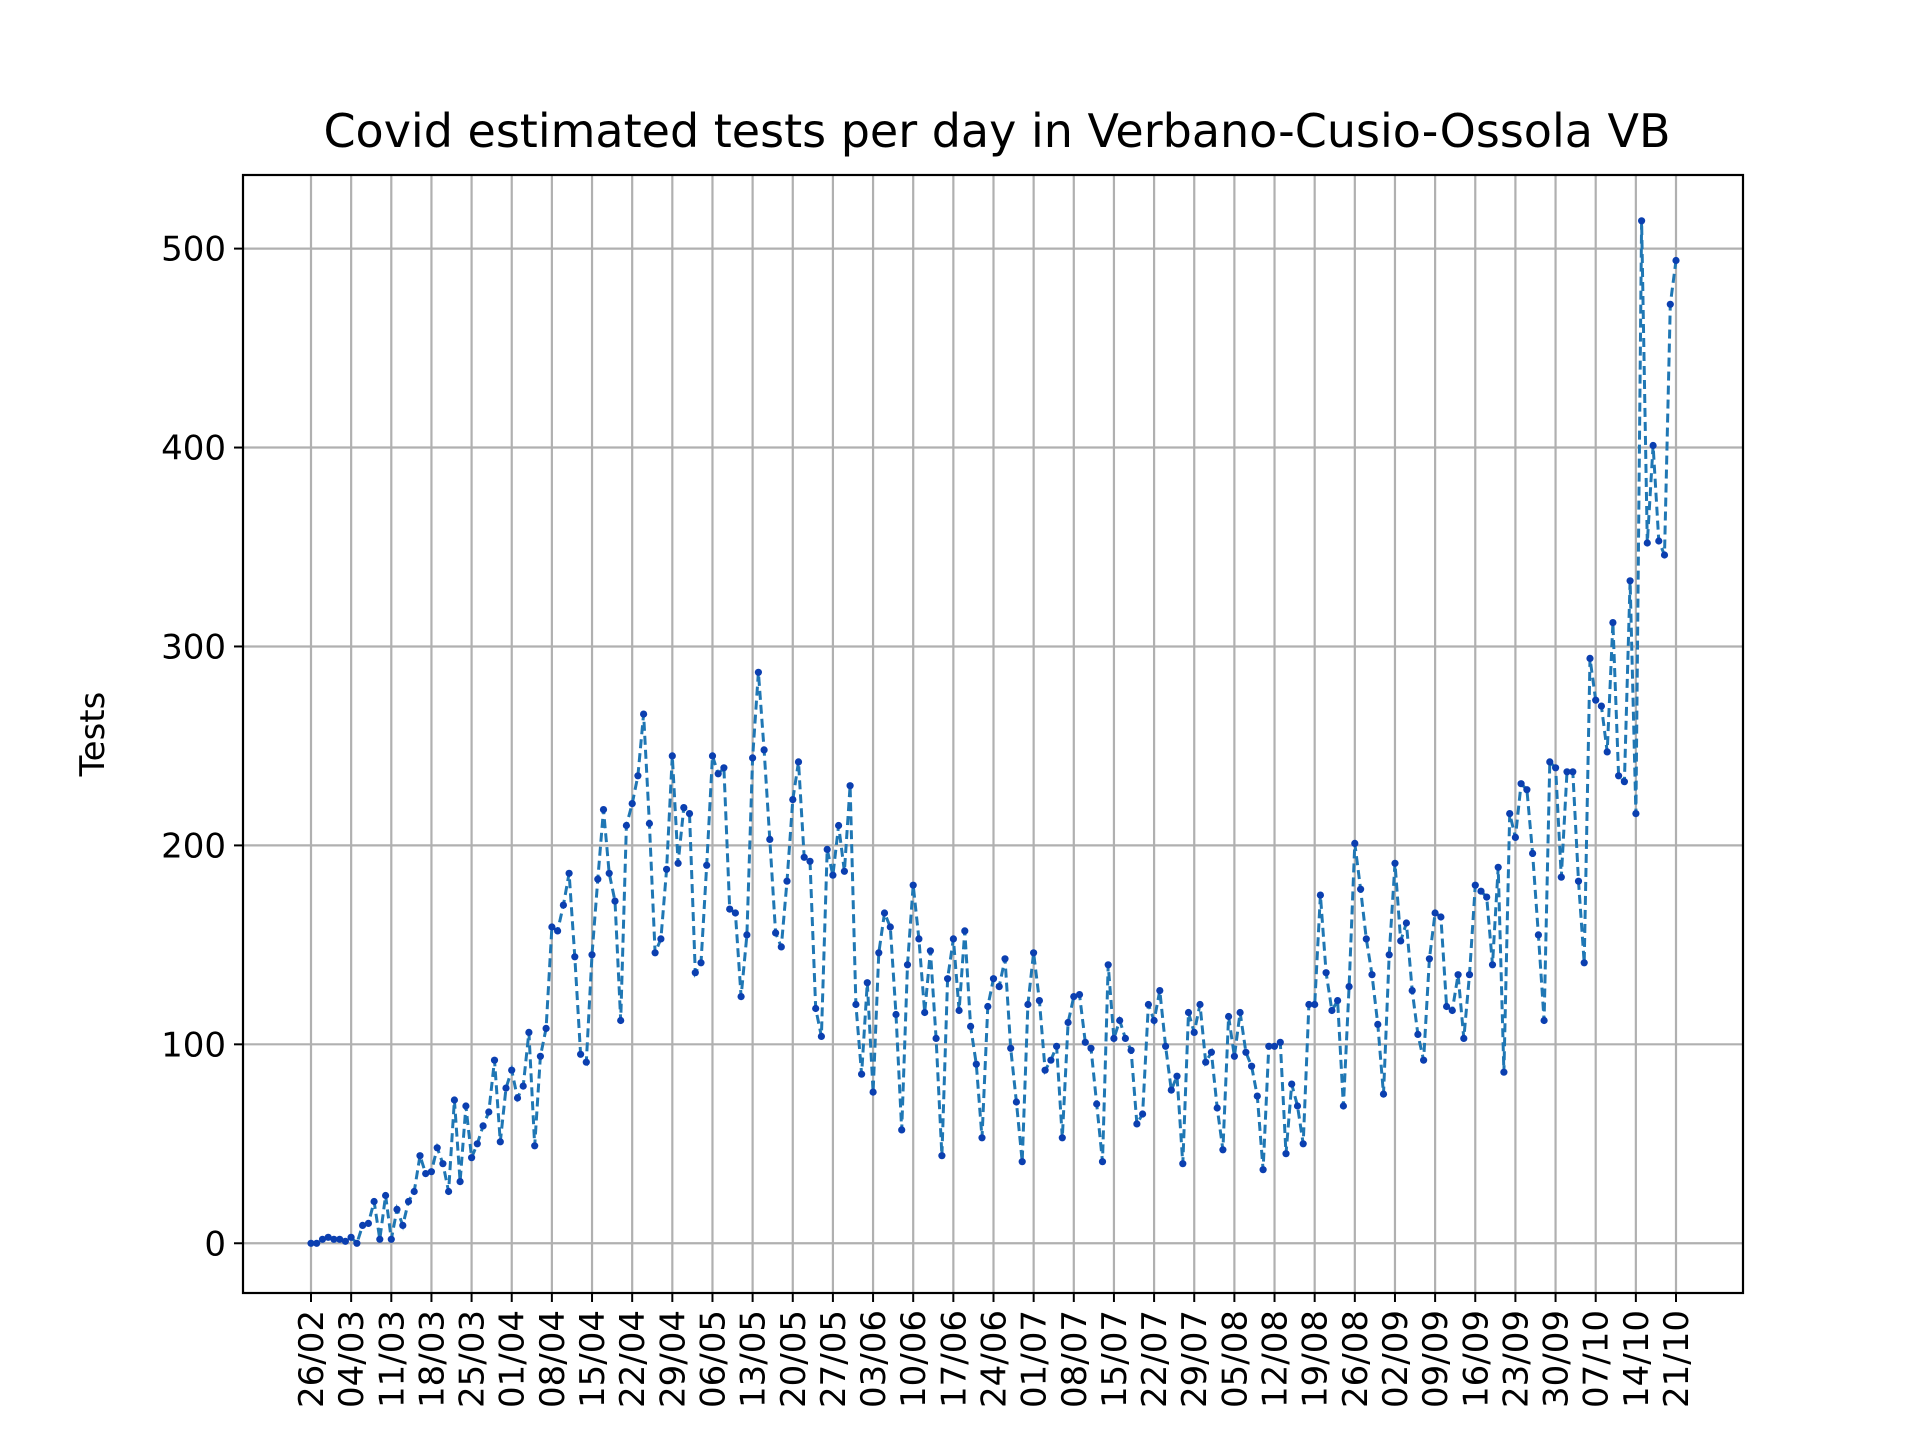  What do you see at coordinates (874, 1359) in the screenshot?
I see `x-tick-label: 03/06` at bounding box center [874, 1359].